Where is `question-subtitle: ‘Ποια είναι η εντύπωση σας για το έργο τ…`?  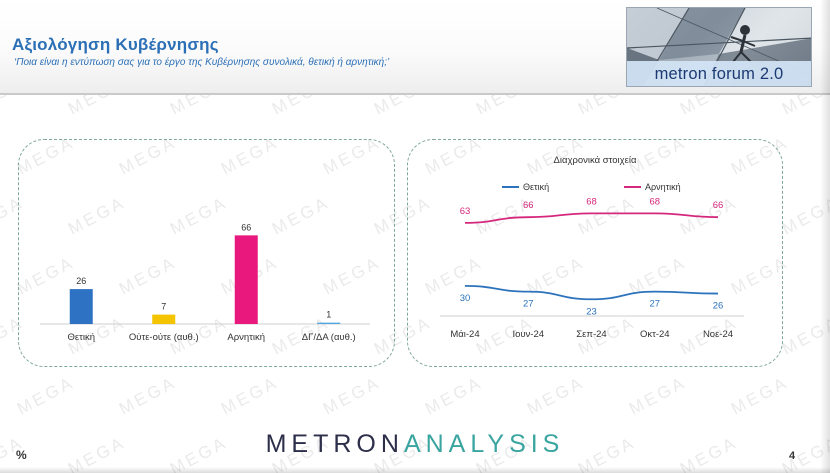
question-subtitle: ‘Ποια είναι η εντύπωση σας για το έργο τ… is located at coordinates (202, 62).